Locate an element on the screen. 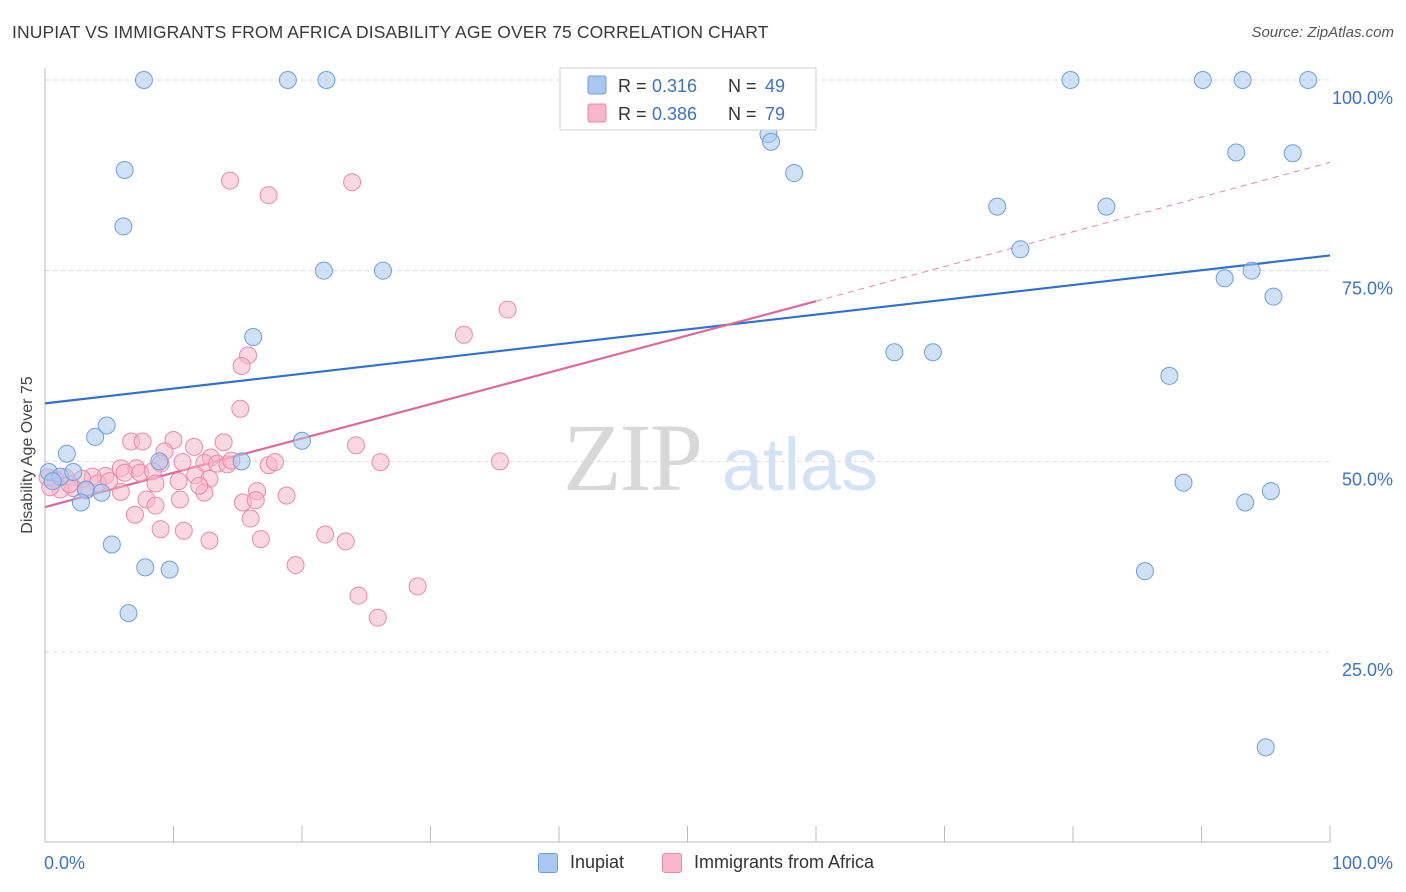 This screenshot has width=1406, height=892. trend-line-africa-extension is located at coordinates (1073, 231).